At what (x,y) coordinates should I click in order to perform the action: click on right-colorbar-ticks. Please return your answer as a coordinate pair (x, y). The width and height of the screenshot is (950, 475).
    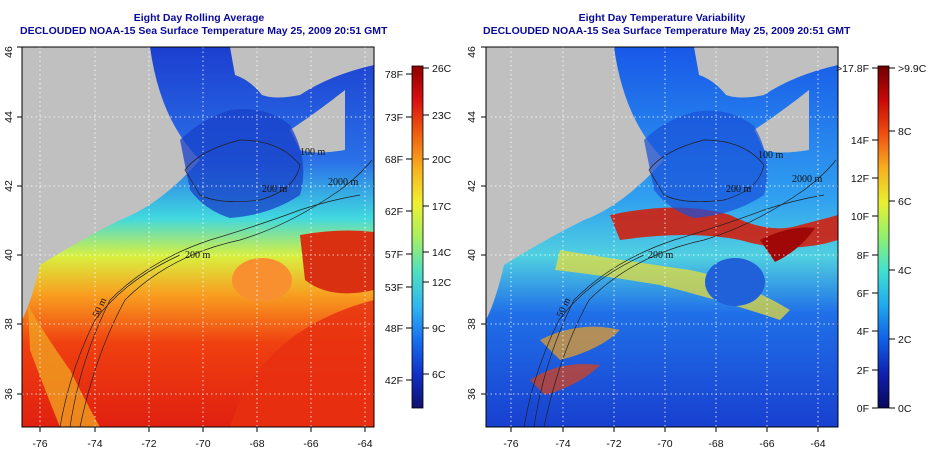
    Looking at the image, I should click on (883, 238).